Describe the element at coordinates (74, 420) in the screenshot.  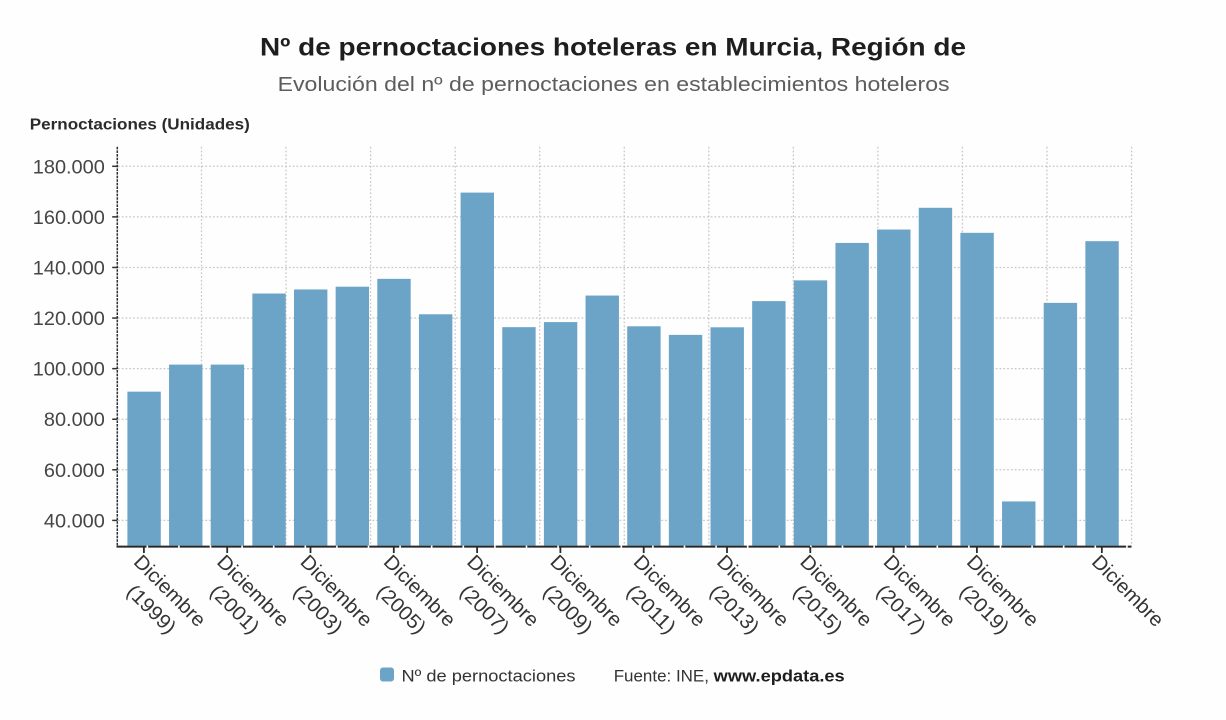
I see `svg-text: 80.000` at that location.